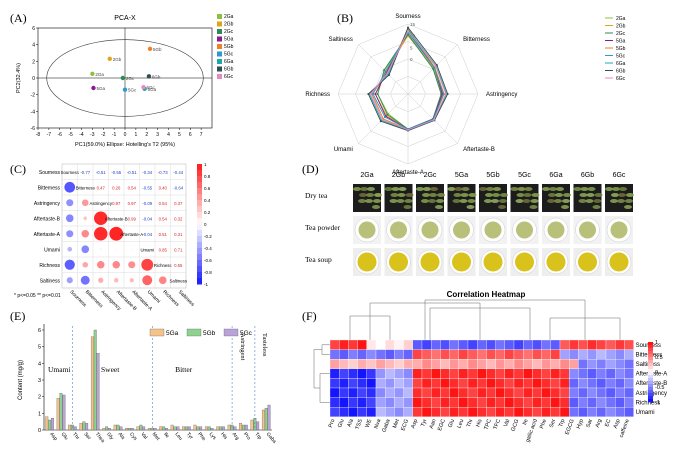 The width and height of the screenshot is (677, 473). I want to click on corr-value: 0.51, so click(163, 234).